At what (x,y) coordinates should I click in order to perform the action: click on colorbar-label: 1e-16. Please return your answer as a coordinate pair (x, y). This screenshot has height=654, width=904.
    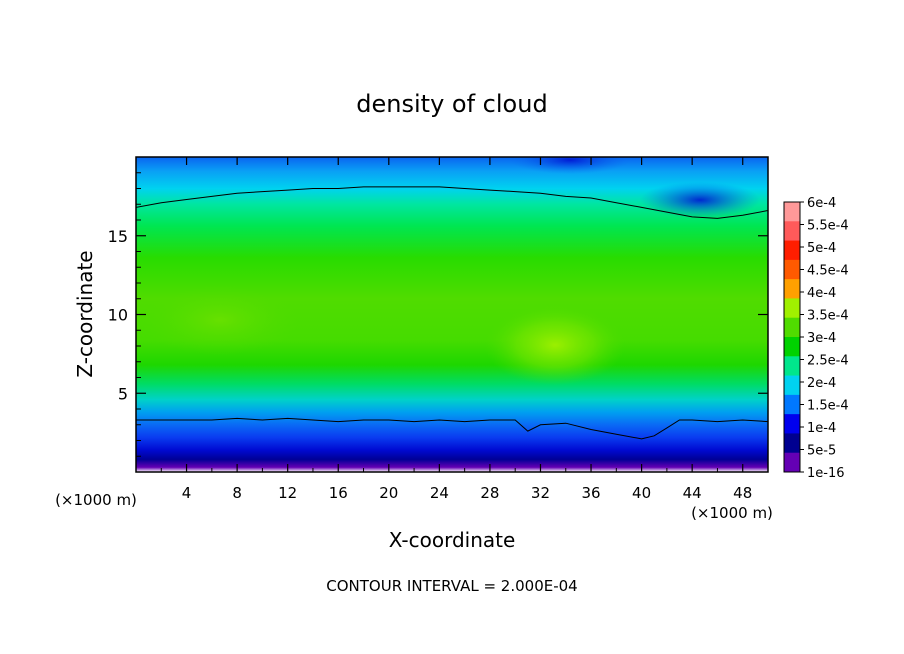
    Looking at the image, I should click on (826, 473).